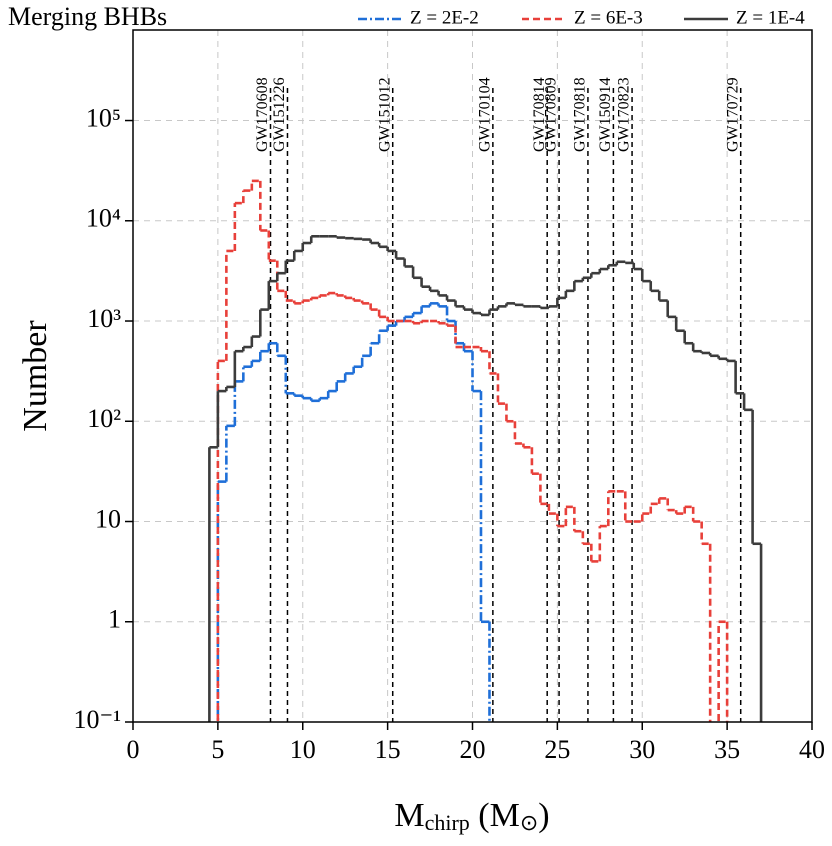 The width and height of the screenshot is (832, 846). I want to click on y-tick-label: 10³, so click(104, 318).